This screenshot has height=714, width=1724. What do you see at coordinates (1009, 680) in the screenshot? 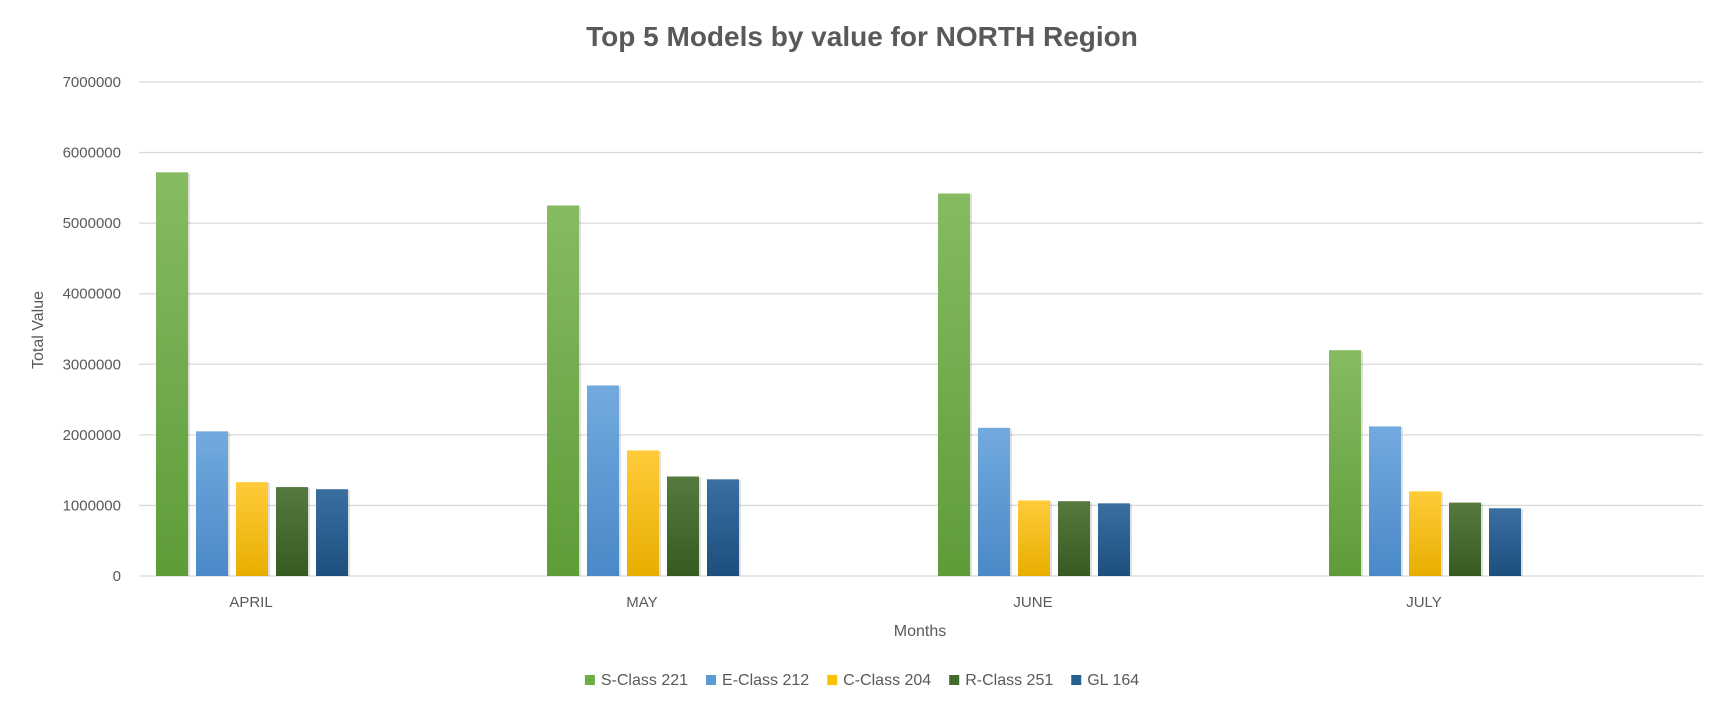
I see `legend-label: R-Class 251` at bounding box center [1009, 680].